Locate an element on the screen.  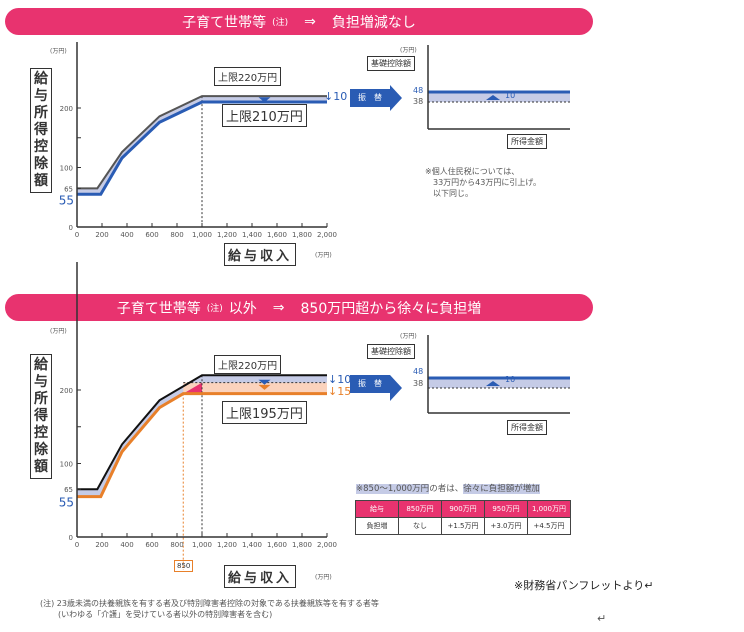
cell: +3.0万円 is located at coordinates (506, 526).